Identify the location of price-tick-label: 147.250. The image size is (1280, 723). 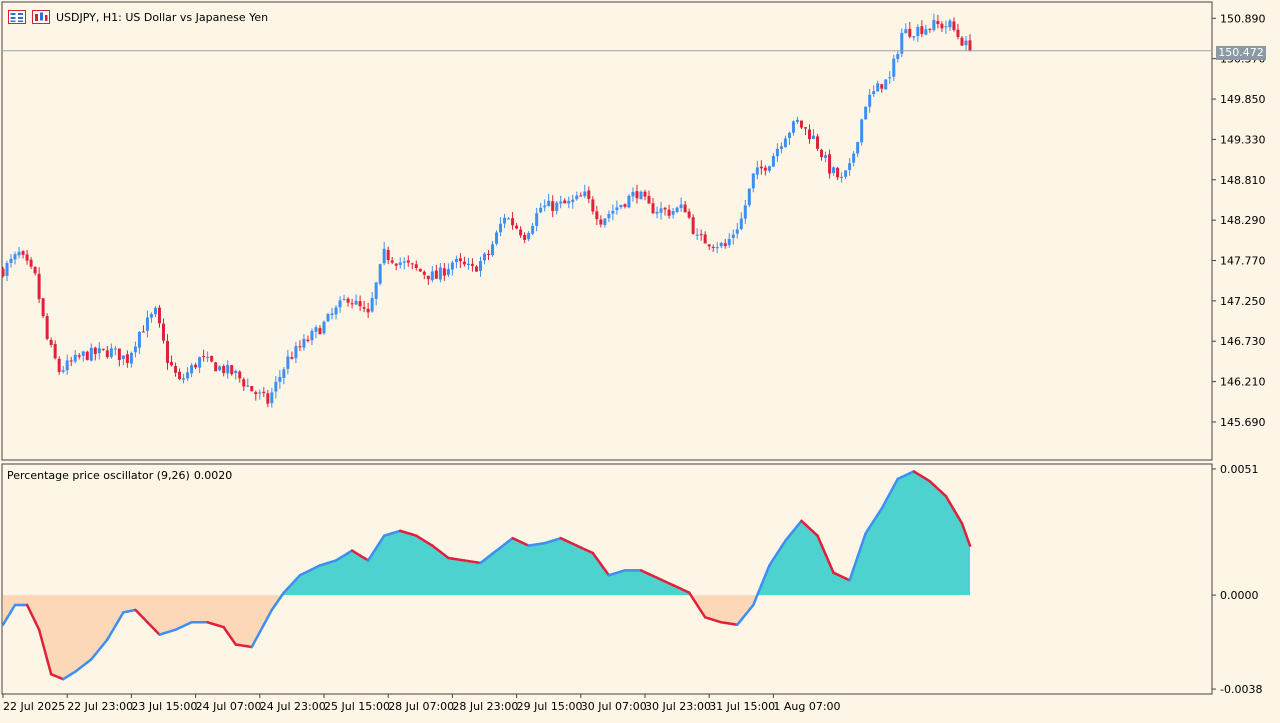
(1243, 301).